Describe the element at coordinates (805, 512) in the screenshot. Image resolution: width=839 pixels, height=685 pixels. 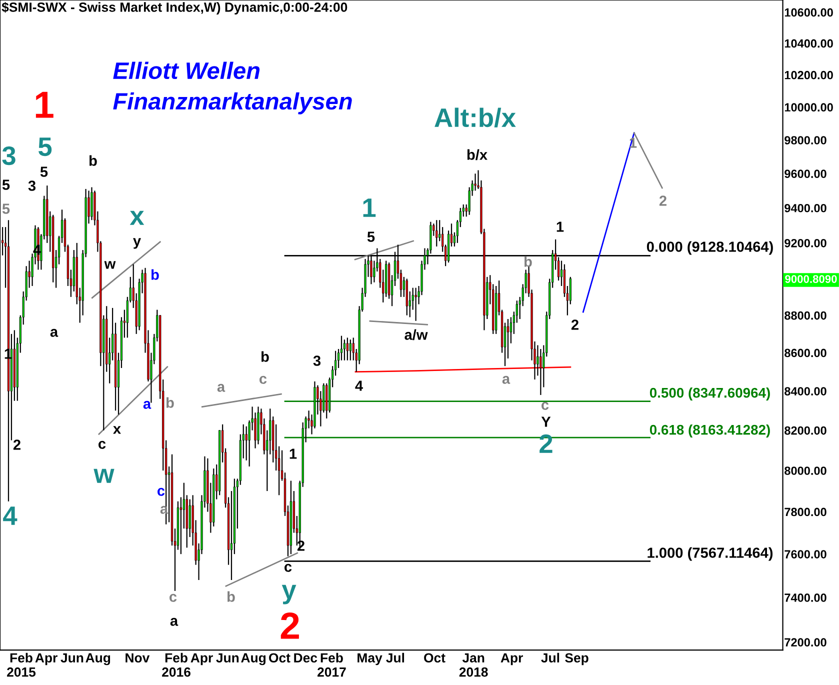
I see `y-tick-label: 7800.00` at that location.